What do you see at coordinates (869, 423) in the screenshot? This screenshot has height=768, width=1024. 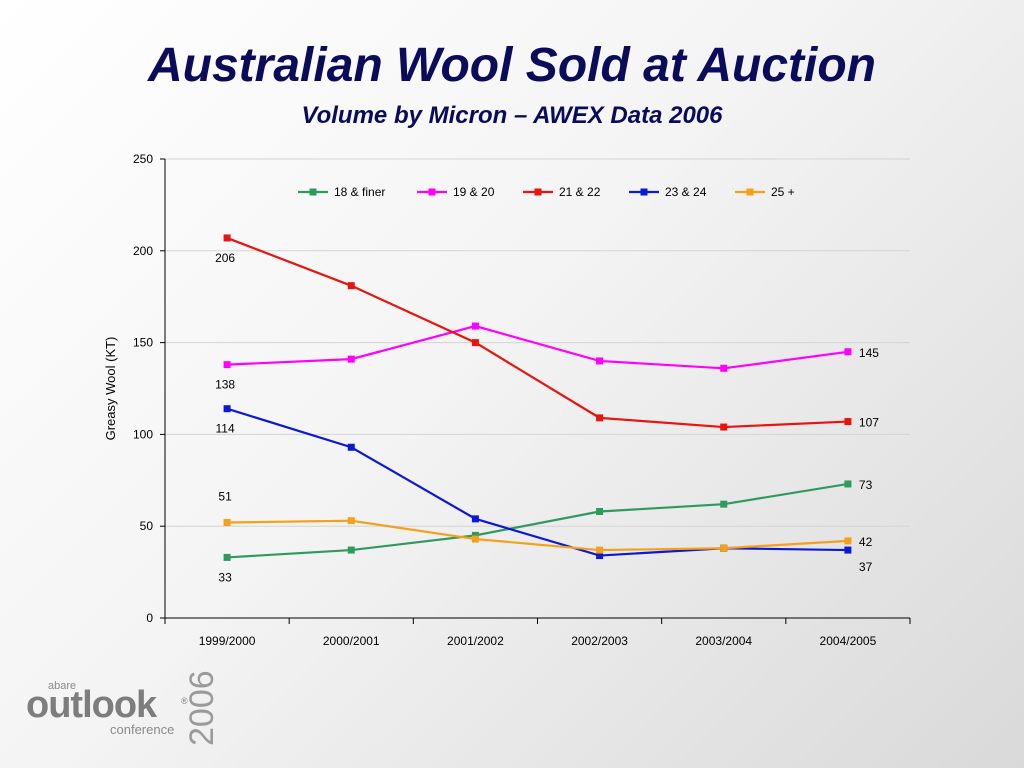 I see `data-label: 107` at bounding box center [869, 423].